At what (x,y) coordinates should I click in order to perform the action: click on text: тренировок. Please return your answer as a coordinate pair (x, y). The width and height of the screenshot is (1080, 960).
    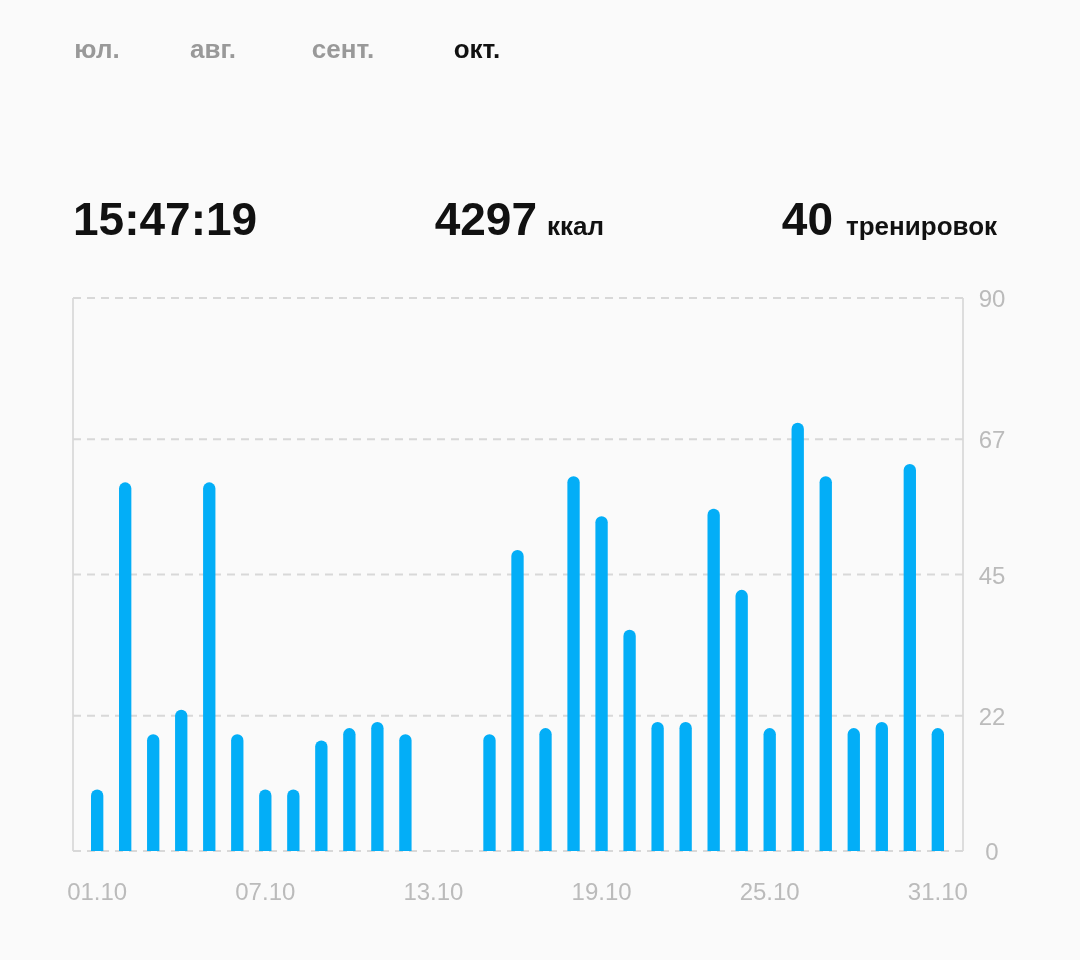
    Looking at the image, I should click on (922, 226).